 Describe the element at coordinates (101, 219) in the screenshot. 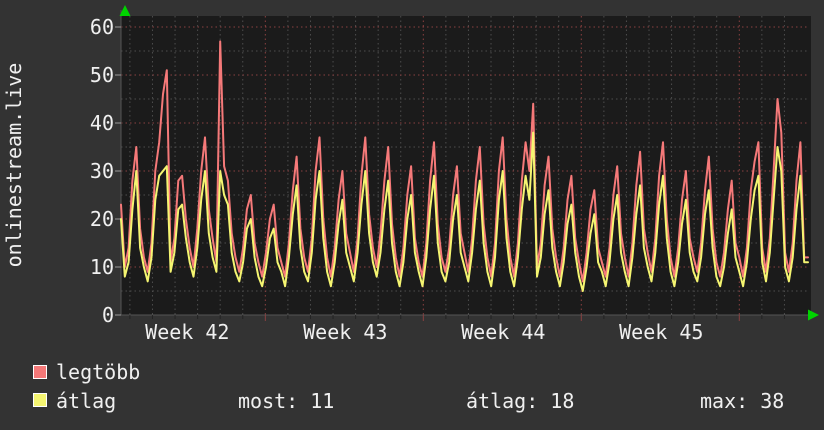

I see `y-axis-label: 20` at that location.